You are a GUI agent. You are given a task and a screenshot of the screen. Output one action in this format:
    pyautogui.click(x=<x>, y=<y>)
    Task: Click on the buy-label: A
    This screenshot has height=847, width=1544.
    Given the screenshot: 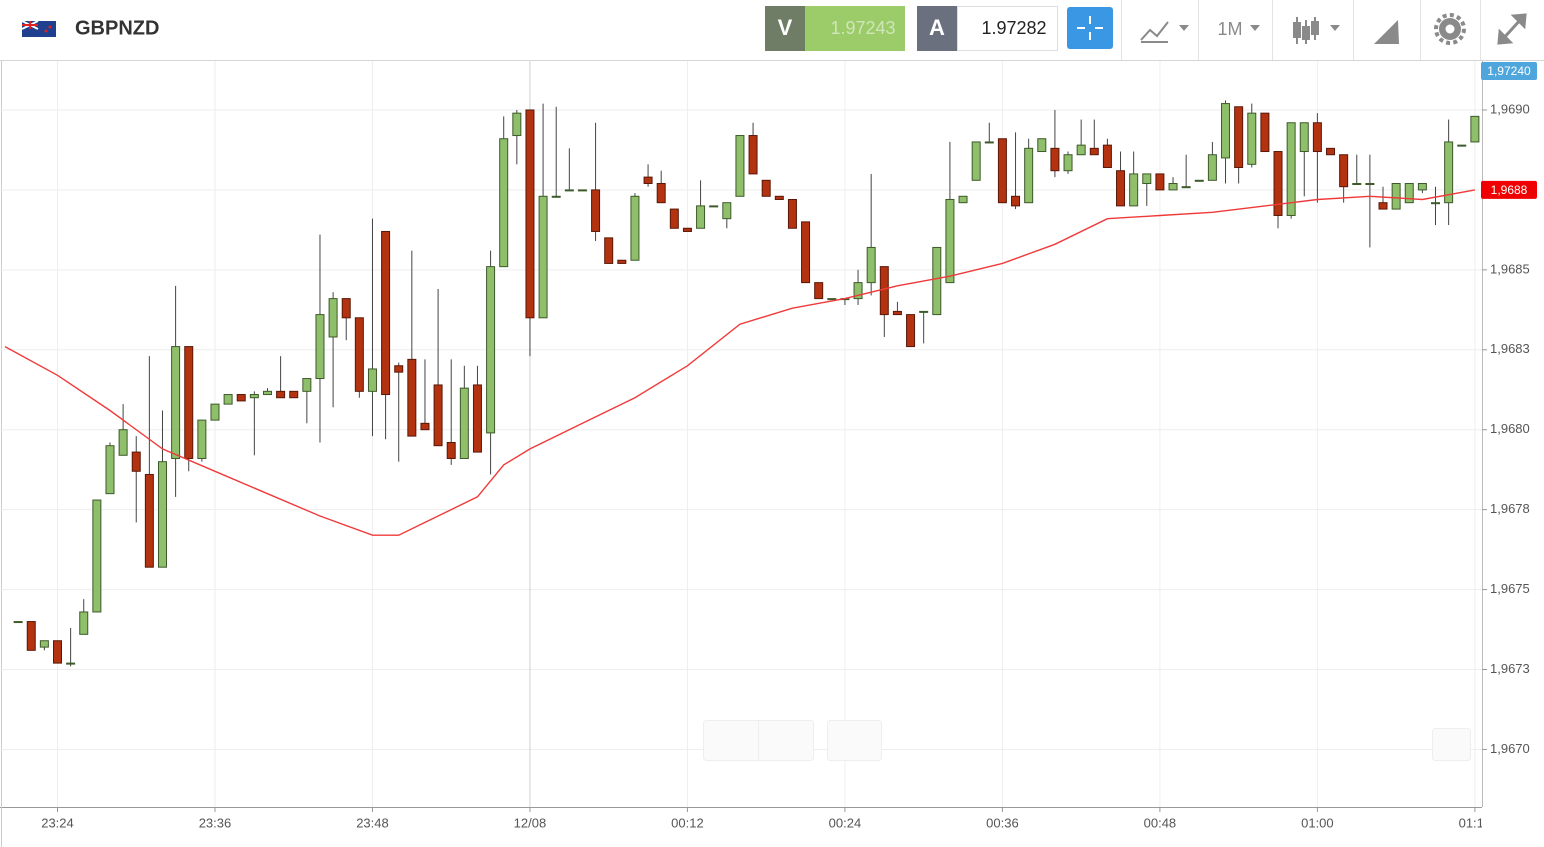 What is the action you would take?
    pyautogui.click(x=937, y=27)
    